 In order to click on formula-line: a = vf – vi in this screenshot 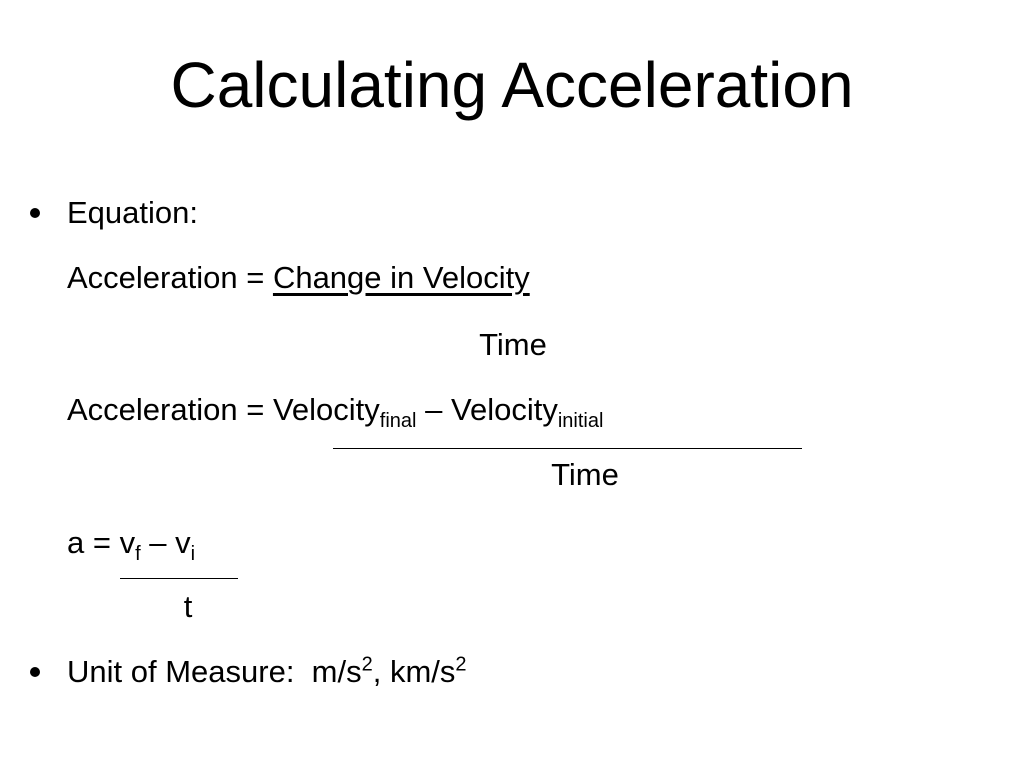, I will do `click(131, 544)`.